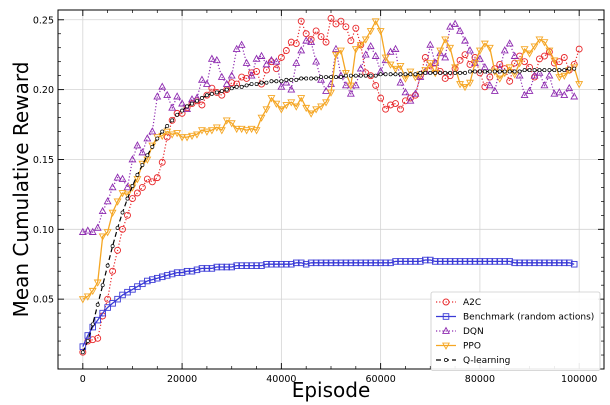 The image size is (610, 405). What do you see at coordinates (528, 318) in the screenshot?
I see `legend-label: Benchmark (random actions)` at bounding box center [528, 318].